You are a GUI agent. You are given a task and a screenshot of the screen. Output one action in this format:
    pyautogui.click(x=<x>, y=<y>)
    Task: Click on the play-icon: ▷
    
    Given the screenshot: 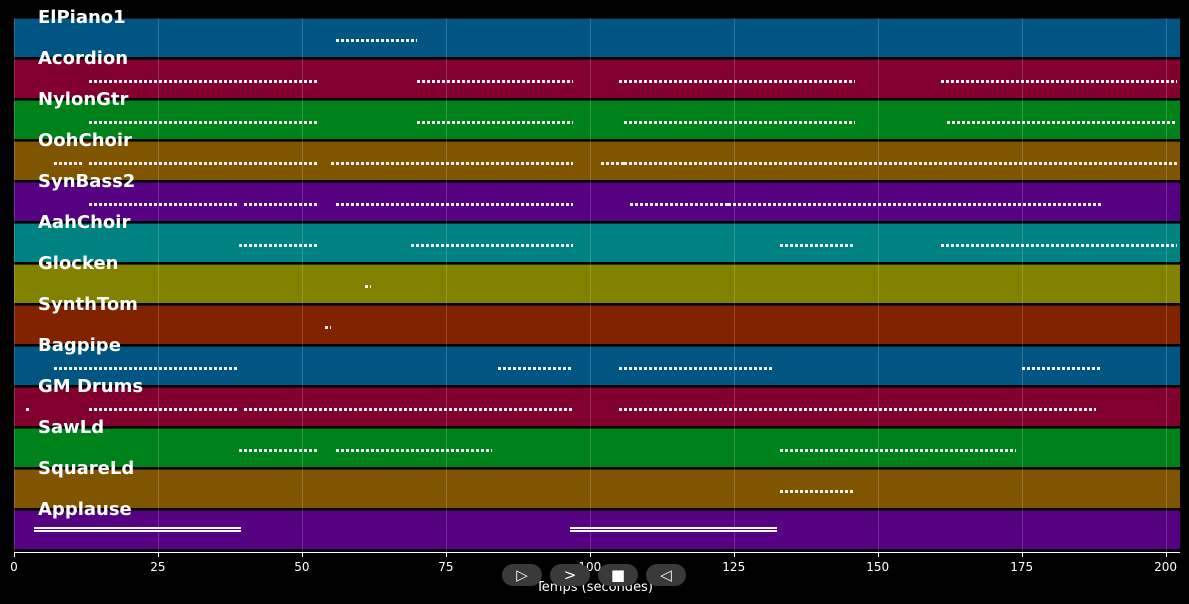 What is the action you would take?
    pyautogui.click(x=522, y=575)
    